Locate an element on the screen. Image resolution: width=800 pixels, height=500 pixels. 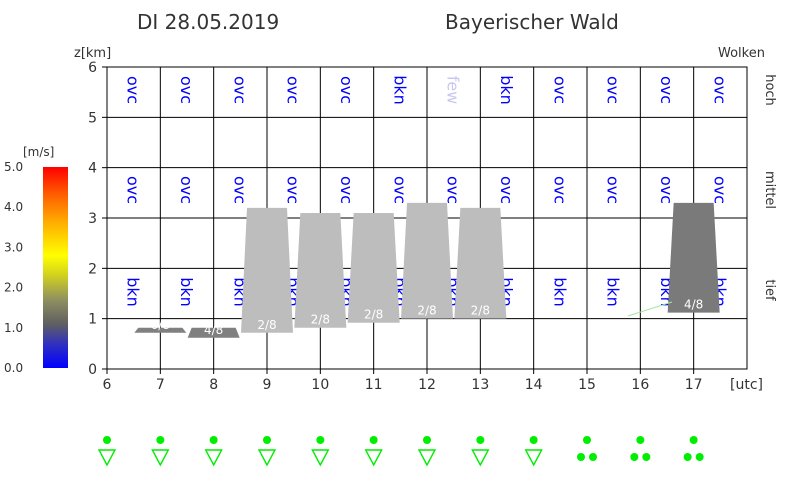
layer-labels: hoch mittel tief is located at coordinates (769, 187).